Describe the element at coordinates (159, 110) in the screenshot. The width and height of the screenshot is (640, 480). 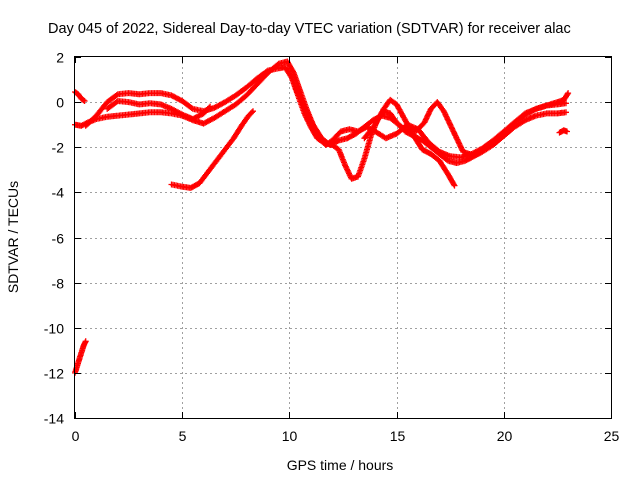
I see `series-track-d` at that location.